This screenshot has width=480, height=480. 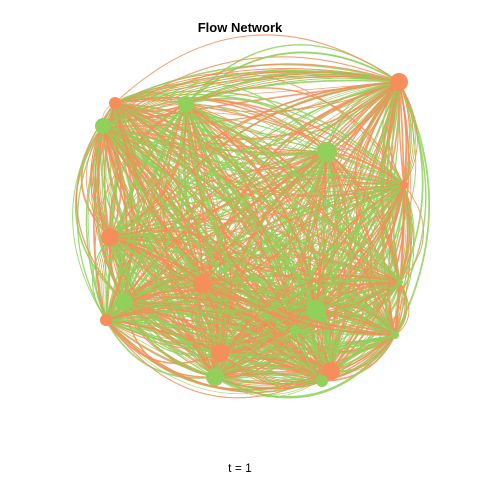 I want to click on time-step-caption: t = 1, so click(x=240, y=468).